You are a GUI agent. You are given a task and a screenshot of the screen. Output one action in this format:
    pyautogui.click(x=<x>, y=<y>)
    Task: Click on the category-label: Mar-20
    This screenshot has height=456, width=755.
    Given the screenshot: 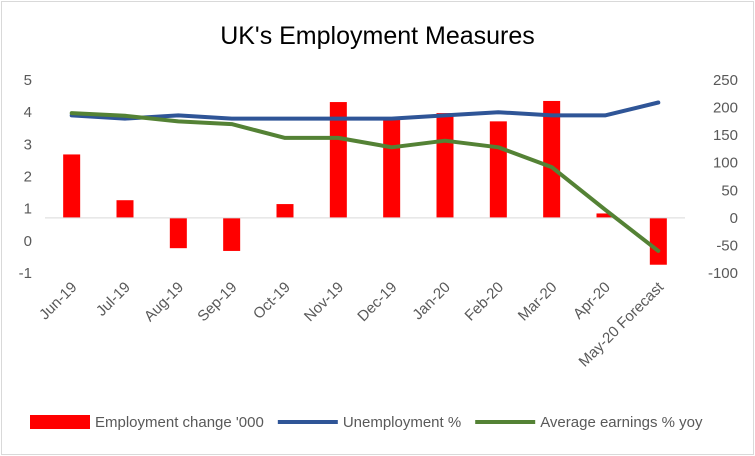 What is the action you would take?
    pyautogui.click(x=538, y=302)
    